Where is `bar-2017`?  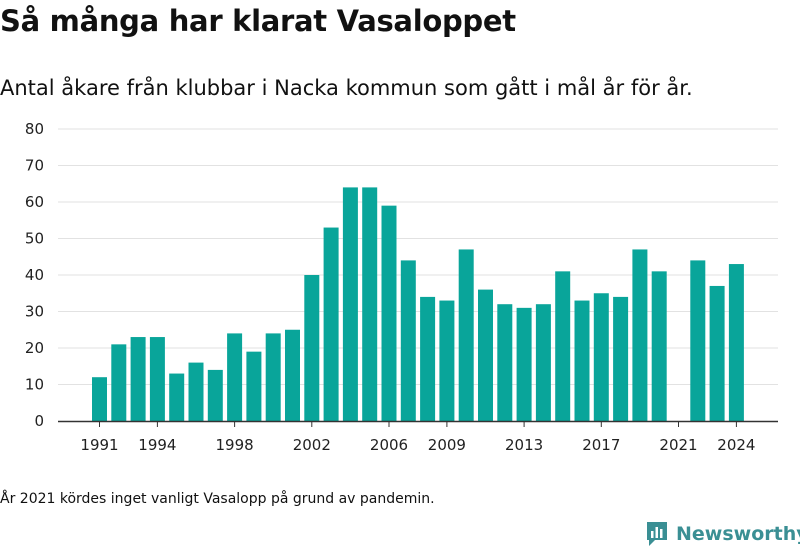
bar-2017 is located at coordinates (601, 357).